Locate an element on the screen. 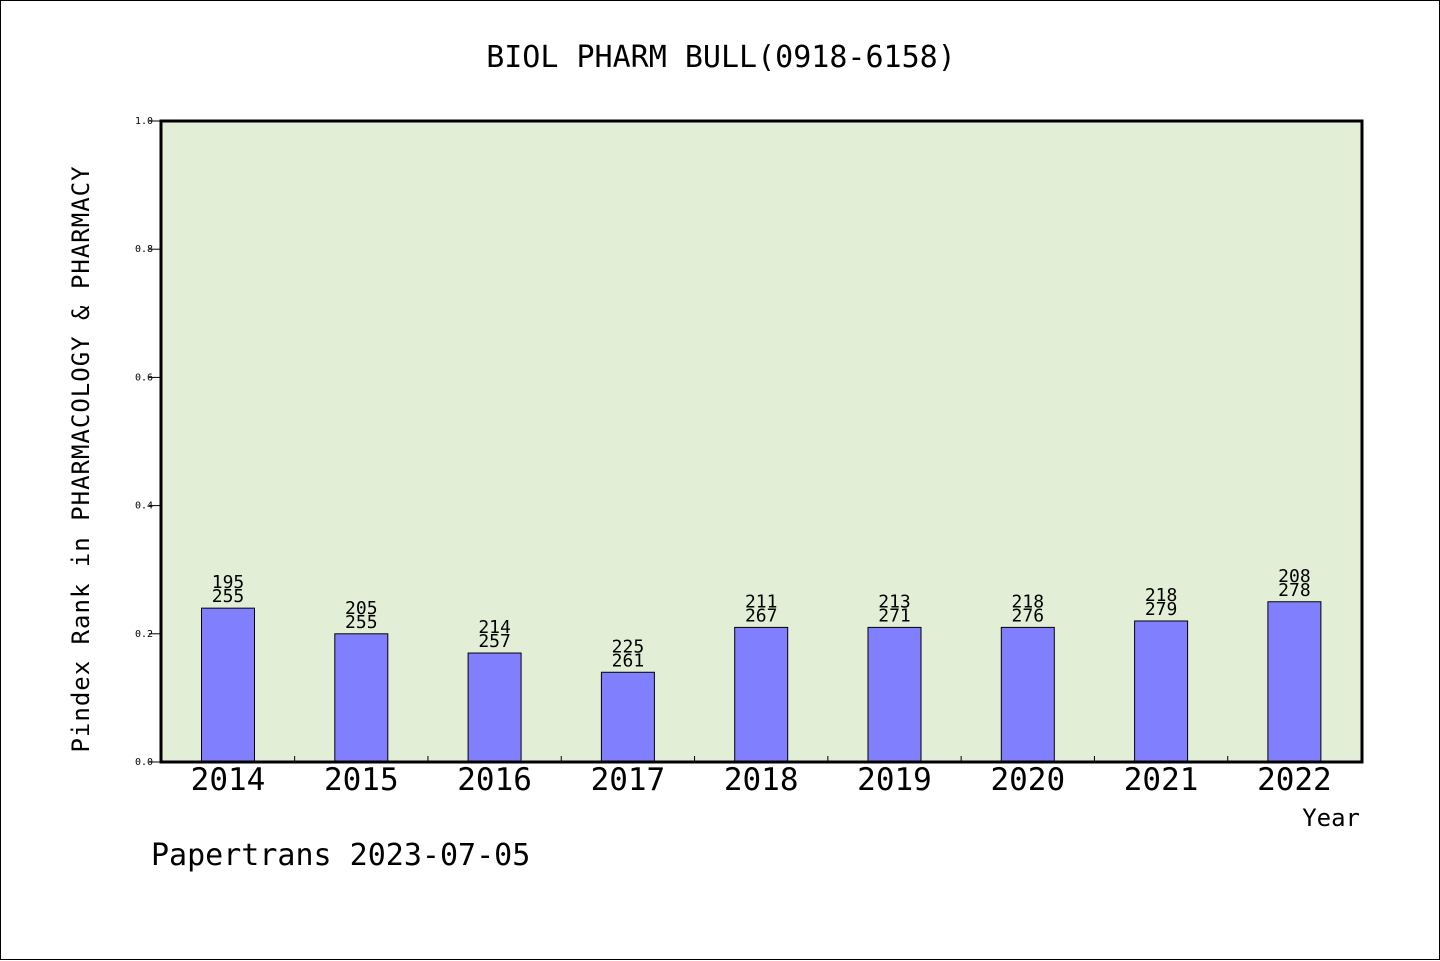  x-tick-label: 2016 is located at coordinates (494, 780).